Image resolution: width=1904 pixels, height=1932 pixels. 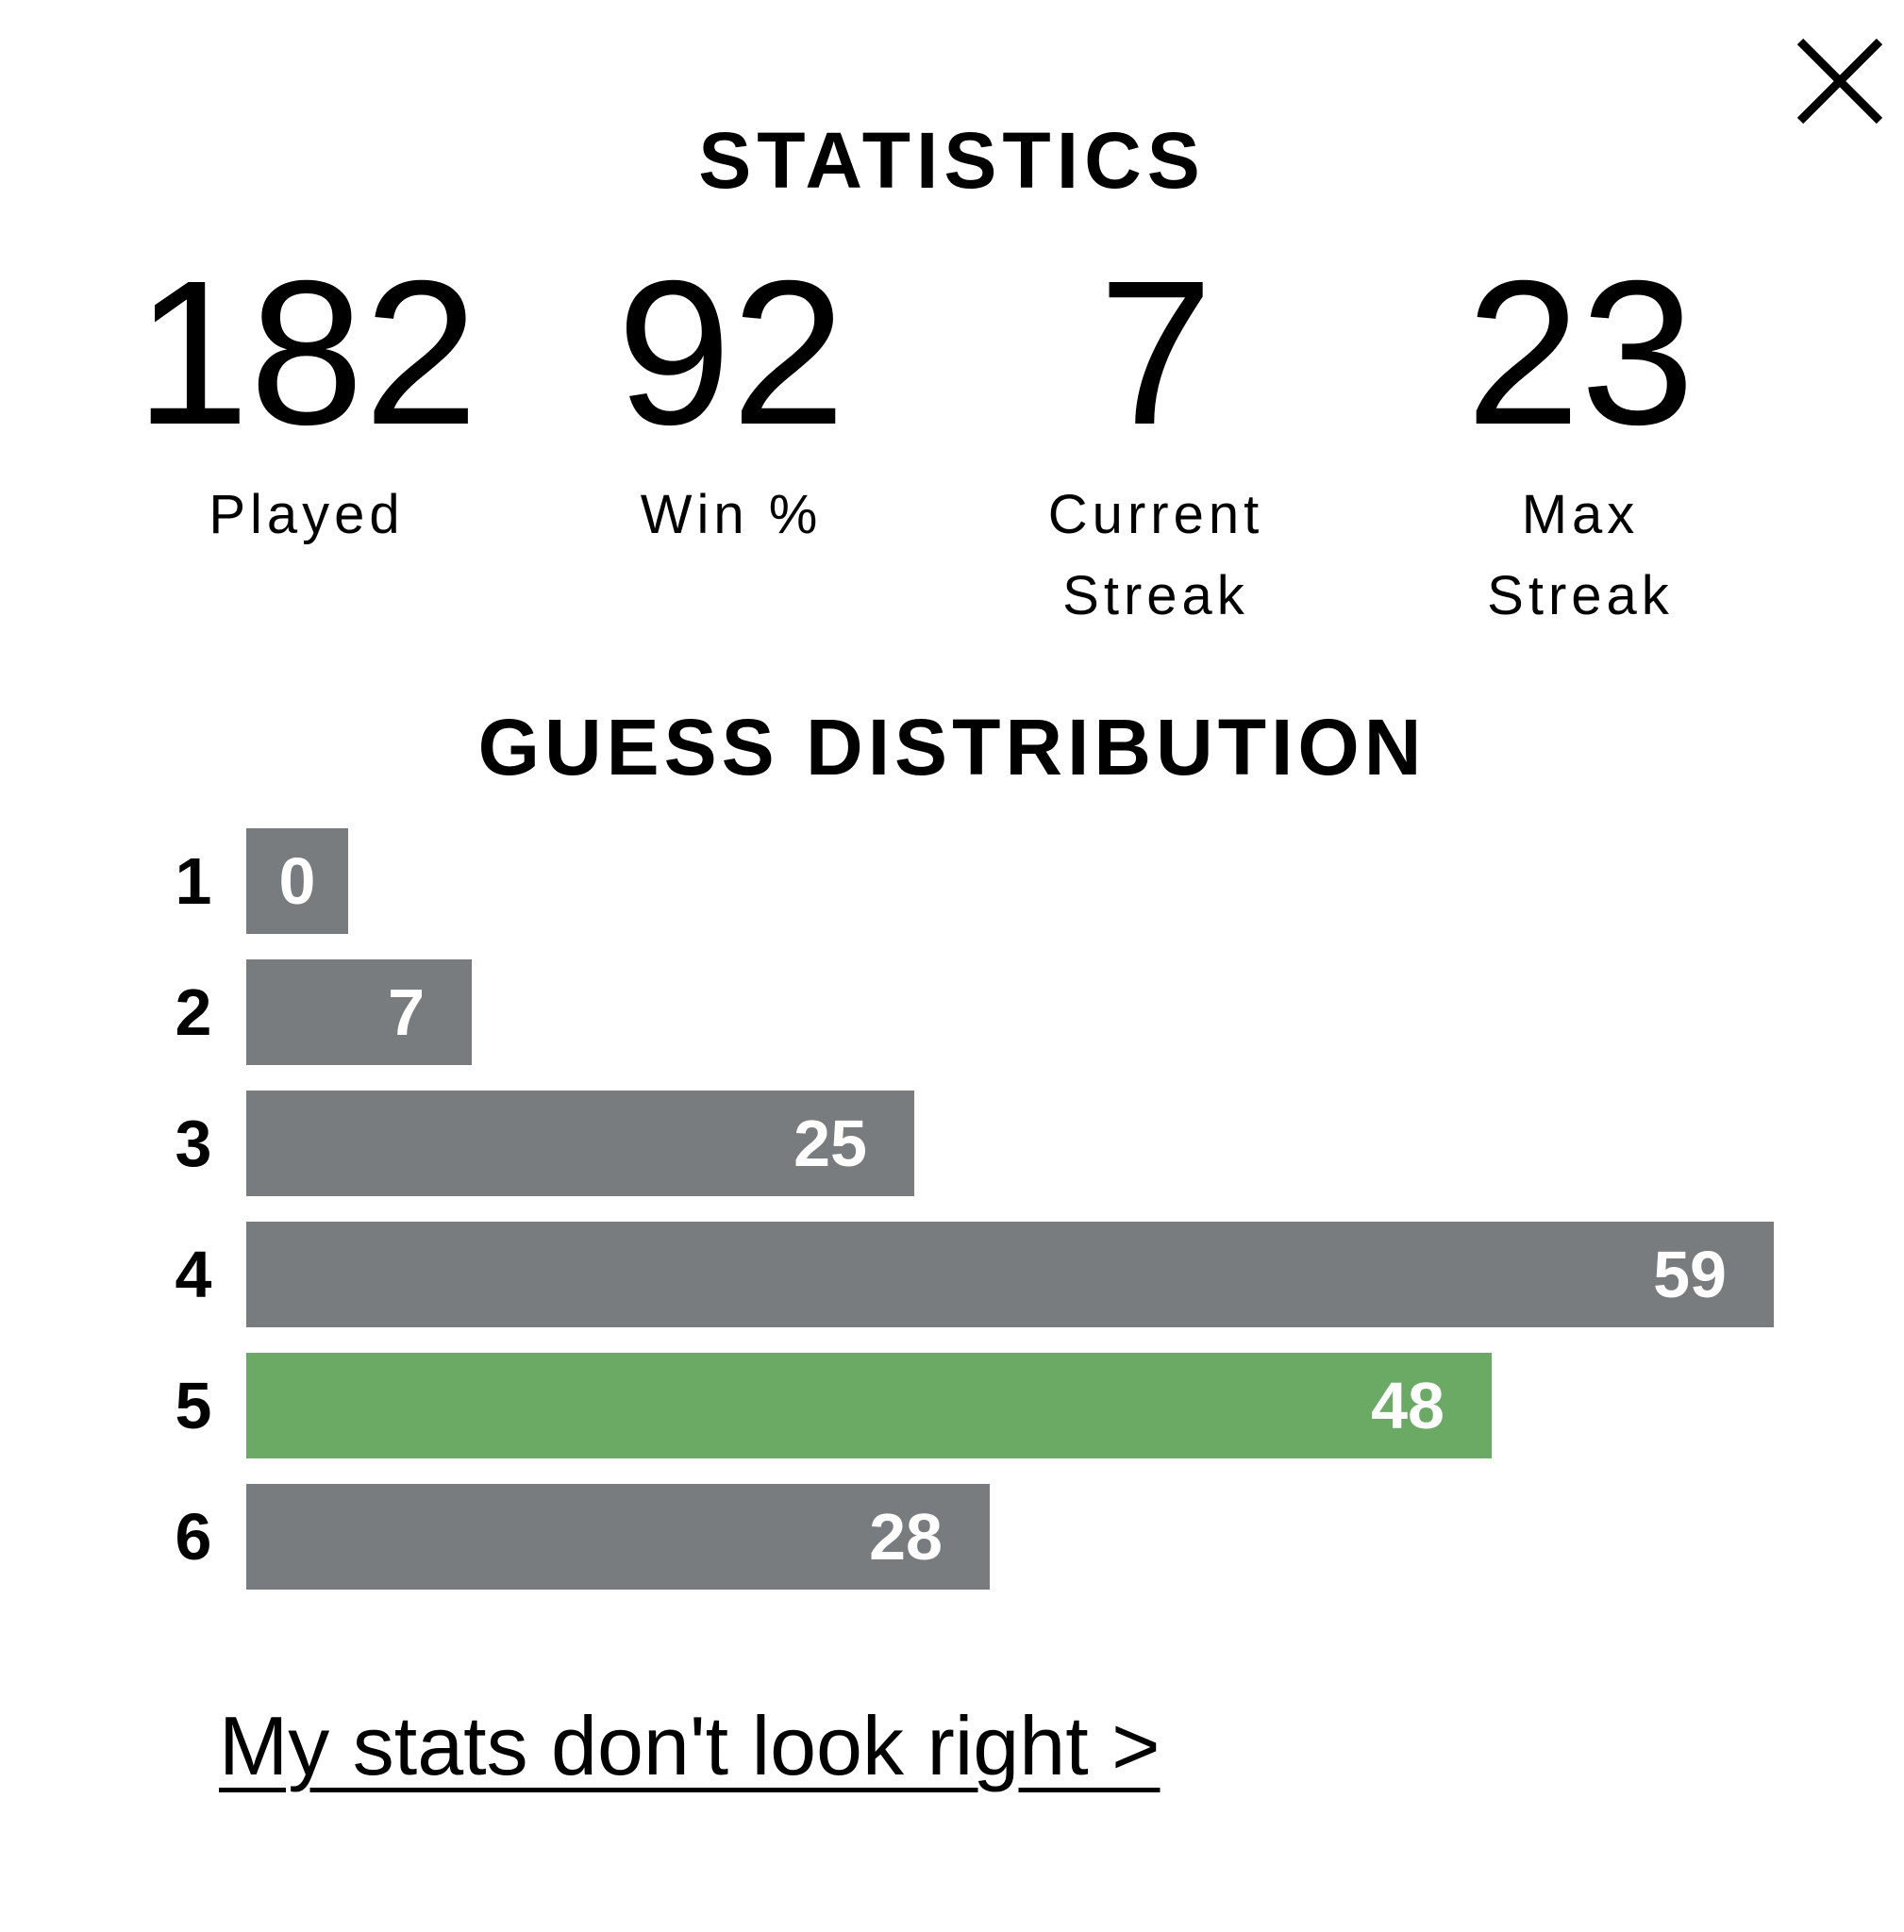 I want to click on distribution-bar: 59, so click(x=1010, y=1275).